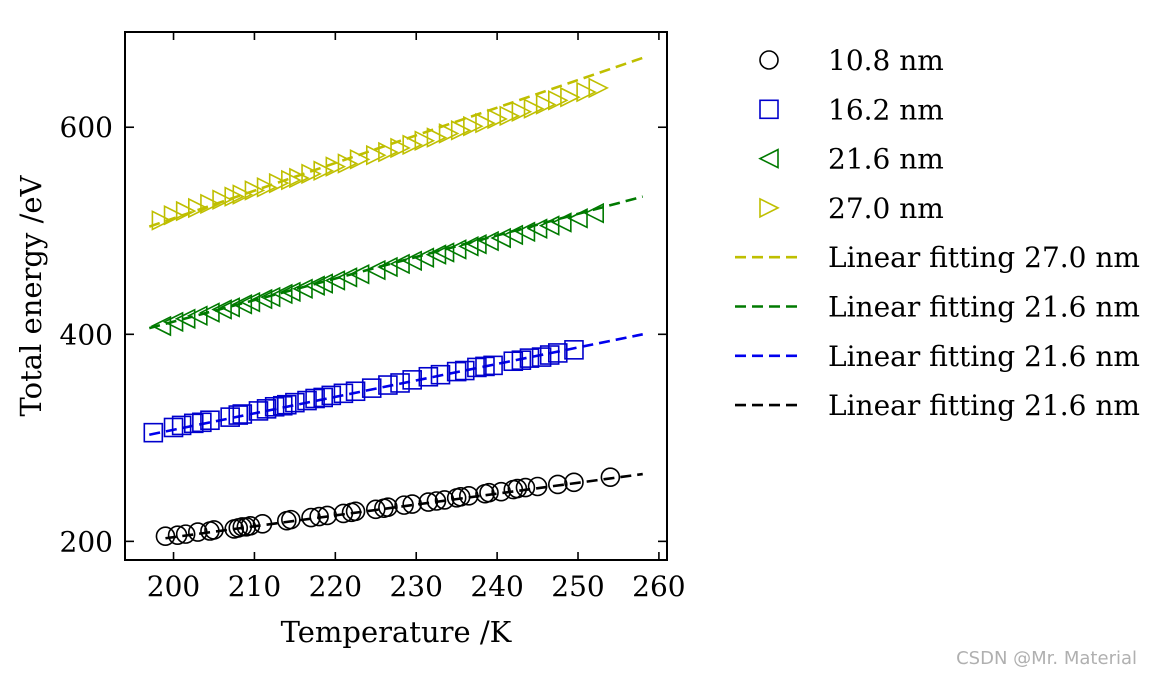 This screenshot has width=1151, height=675. Describe the element at coordinates (86, 127) in the screenshot. I see `y-tick-label: 600` at that location.